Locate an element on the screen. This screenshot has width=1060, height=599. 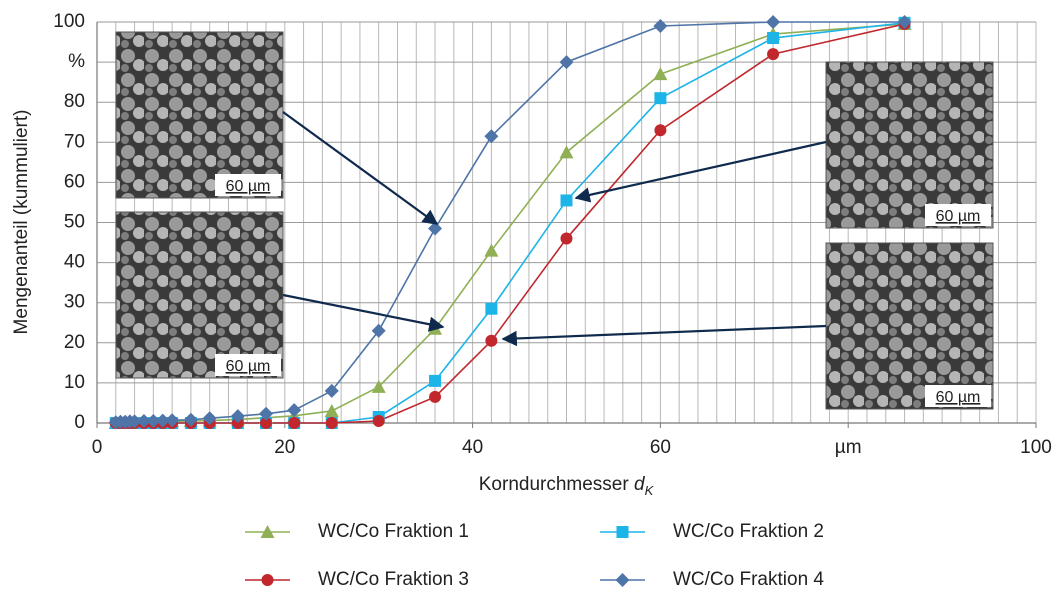
y-tick-label: % is located at coordinates (76, 61).